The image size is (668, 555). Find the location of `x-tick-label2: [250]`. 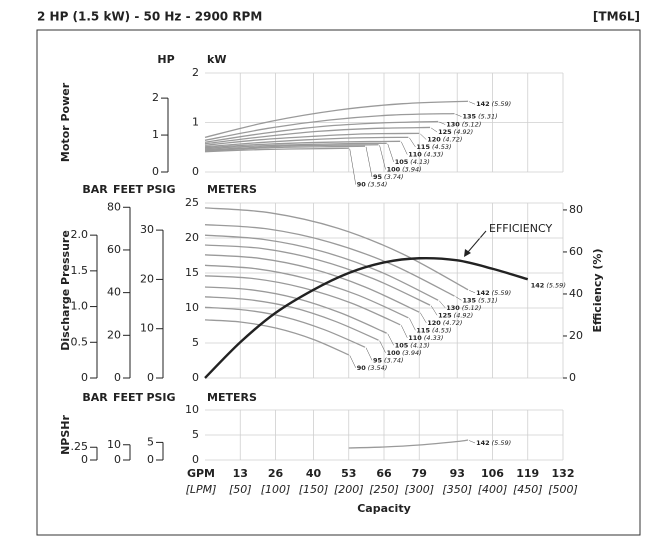

x-tick-label2: [250] is located at coordinates (384, 489).